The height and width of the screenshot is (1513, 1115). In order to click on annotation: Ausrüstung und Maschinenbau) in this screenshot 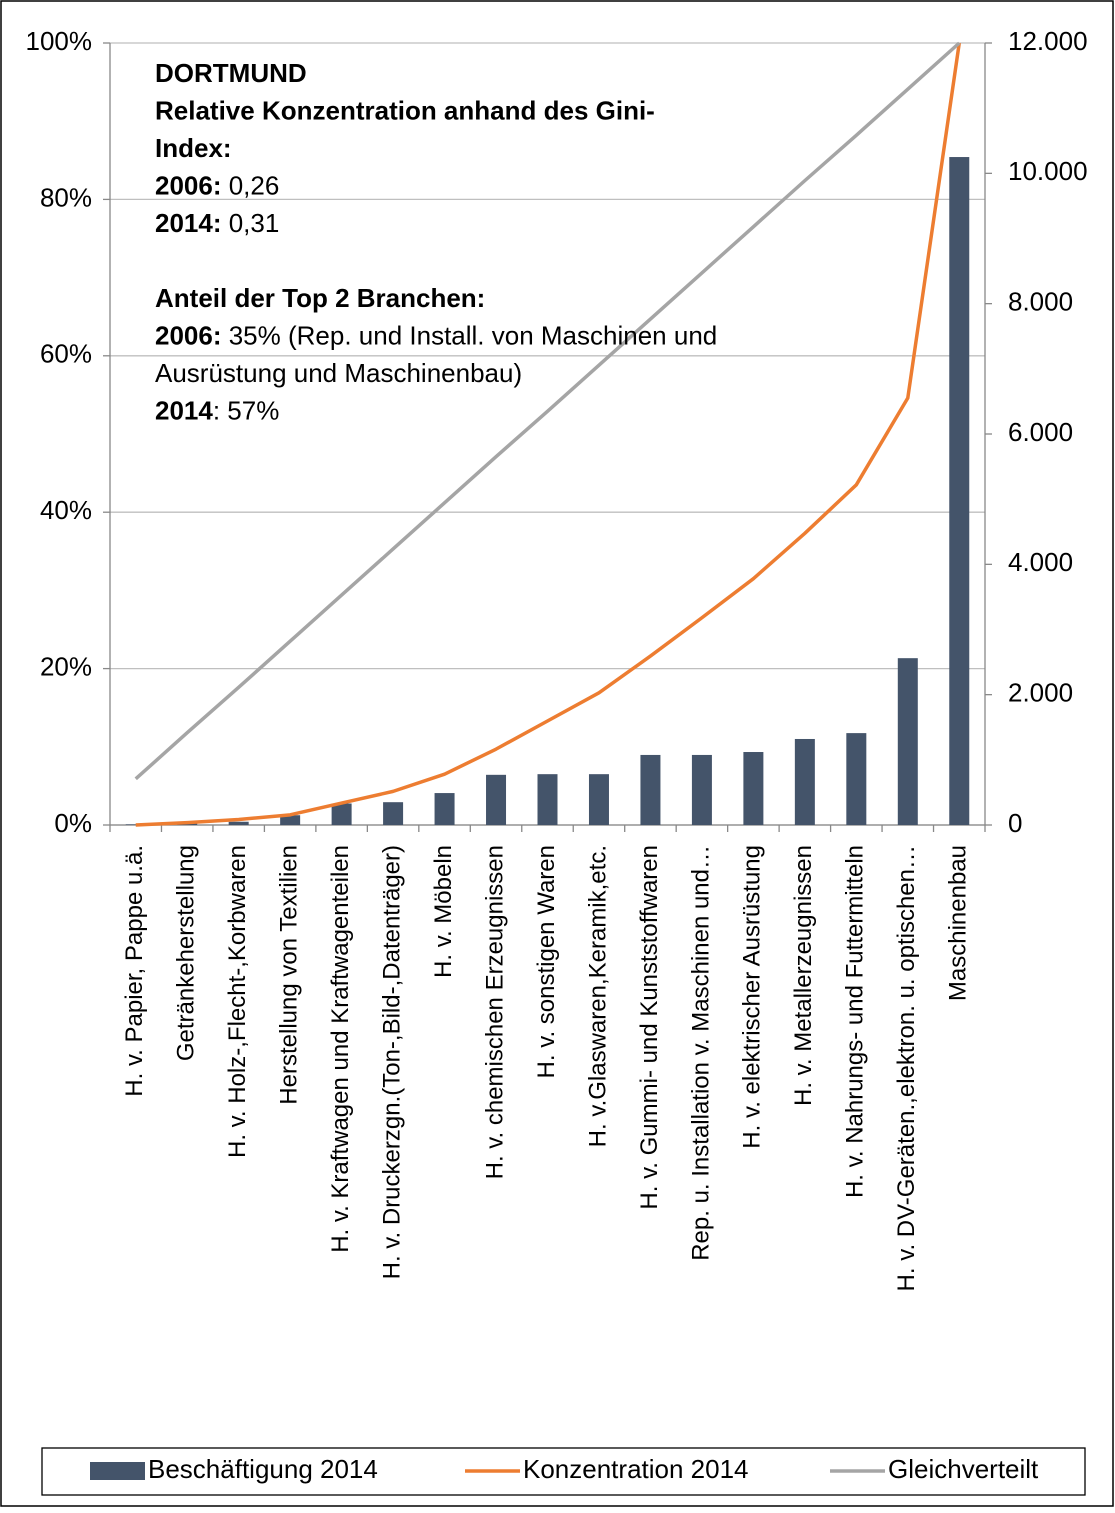, I will do `click(338, 373)`.